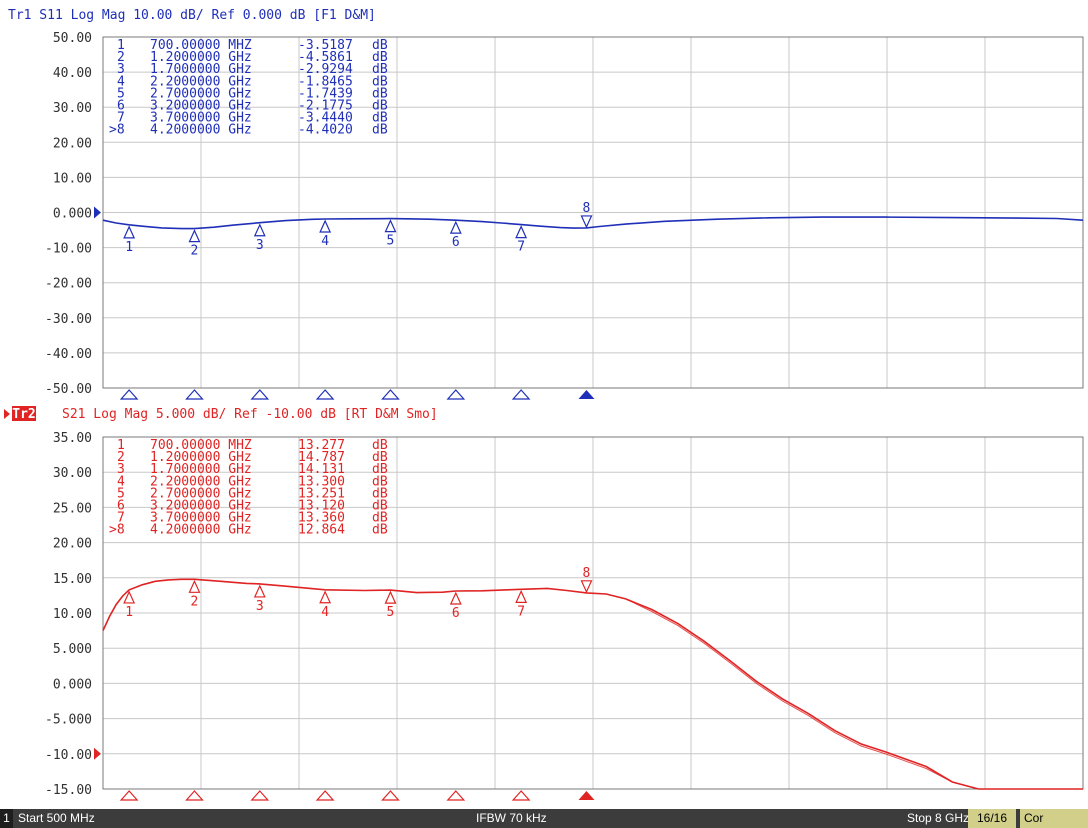 This screenshot has width=1088, height=828. What do you see at coordinates (325, 118) in the screenshot?
I see `readout-value: -3.4440` at bounding box center [325, 118].